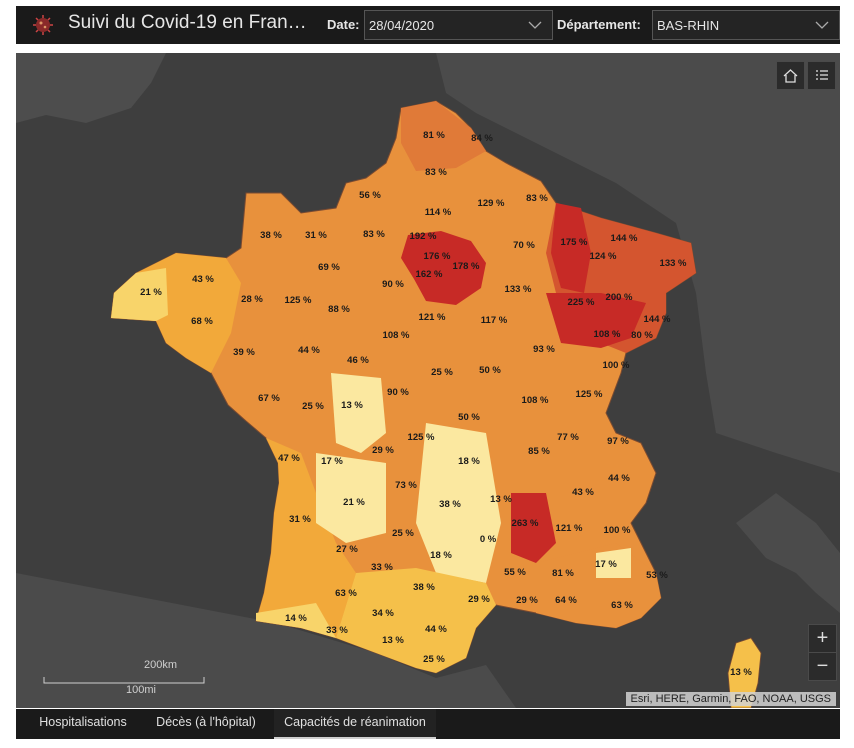  I want to click on zoom-in-button: +, so click(822, 638).